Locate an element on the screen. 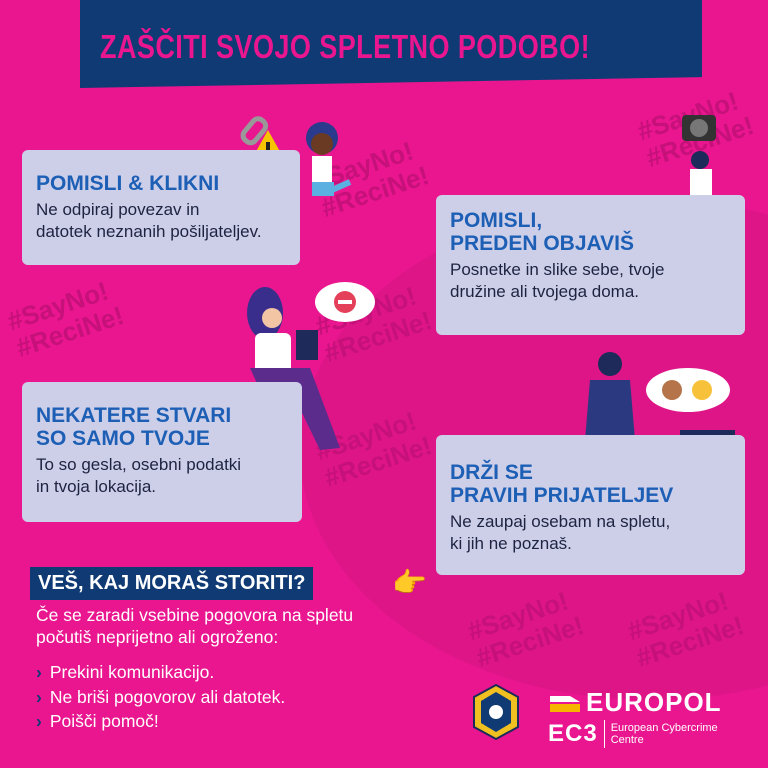 This screenshot has height=768, width=768. step-text: Prekini komunikacijo. is located at coordinates (132, 672).